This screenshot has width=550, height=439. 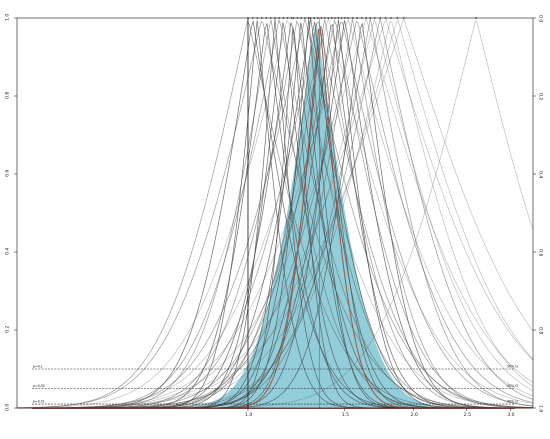 I want to click on right-y-tick-label-1: 0.2, so click(x=540, y=96).